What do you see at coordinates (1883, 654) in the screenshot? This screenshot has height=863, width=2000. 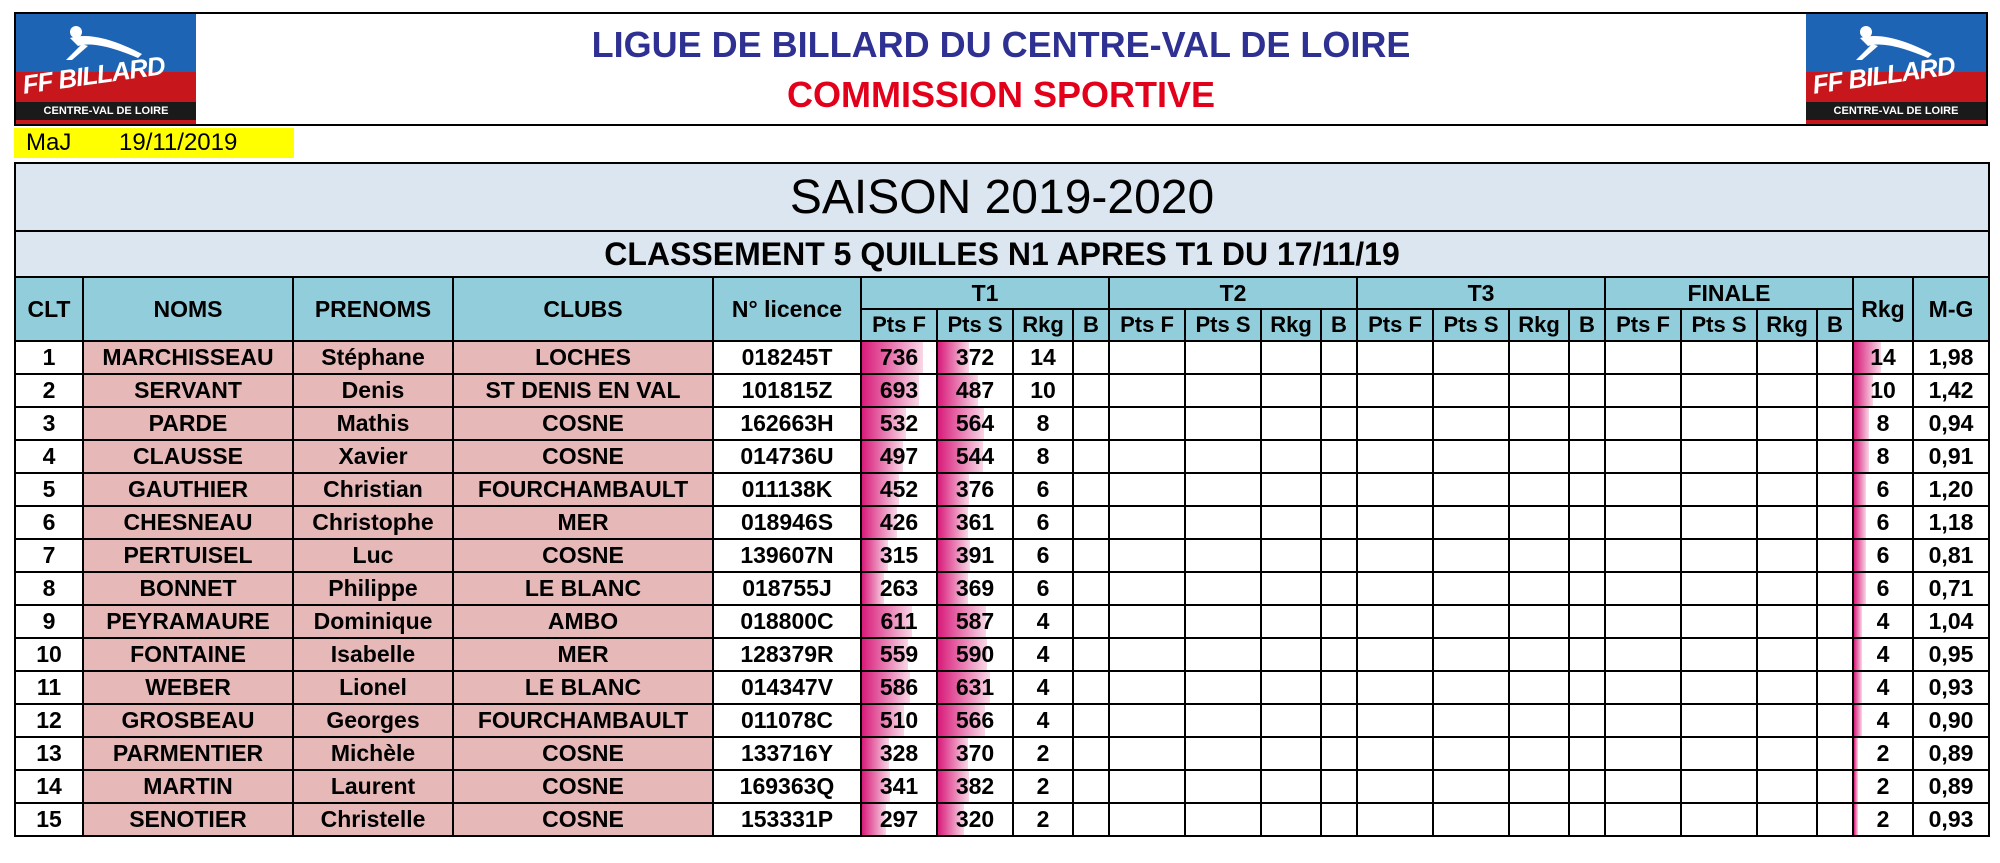 I see `cell-rkg: 4` at bounding box center [1883, 654].